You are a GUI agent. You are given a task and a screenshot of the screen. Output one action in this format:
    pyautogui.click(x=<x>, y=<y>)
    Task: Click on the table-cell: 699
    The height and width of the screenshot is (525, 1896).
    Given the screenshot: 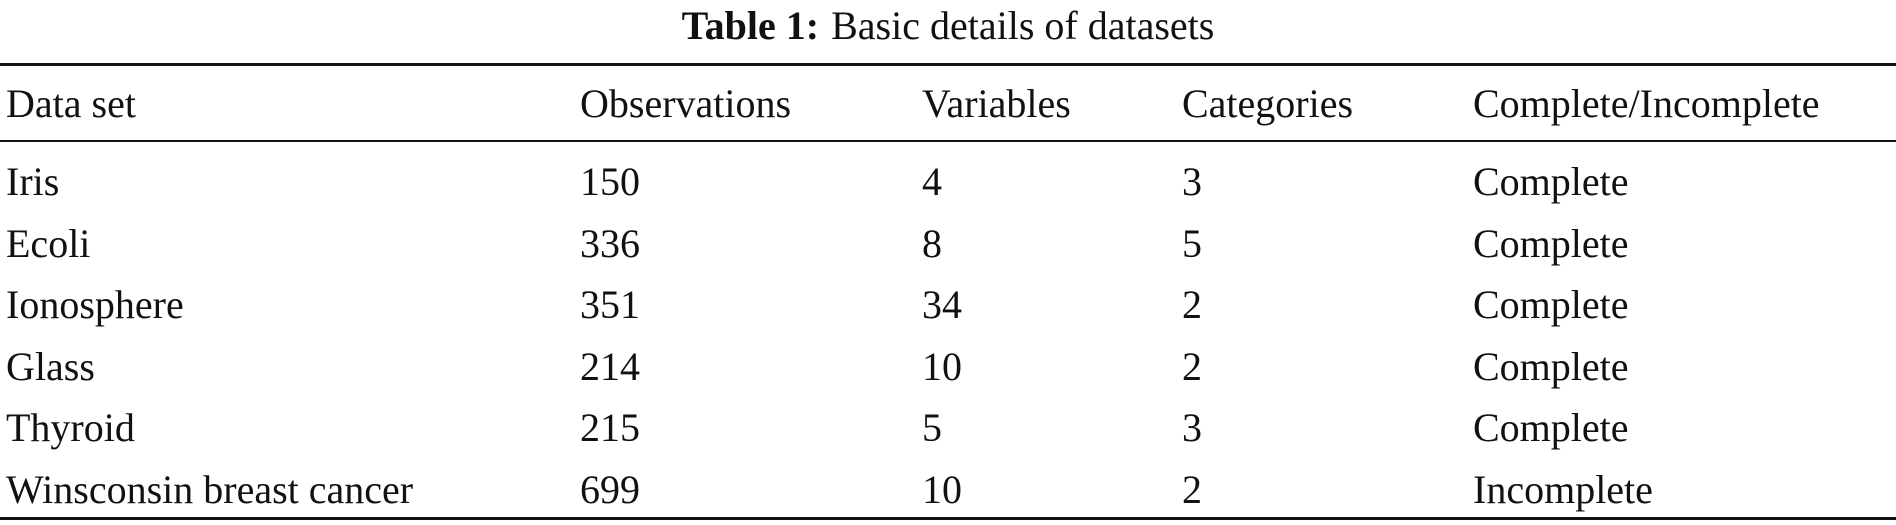 What is the action you would take?
    pyautogui.click(x=610, y=489)
    